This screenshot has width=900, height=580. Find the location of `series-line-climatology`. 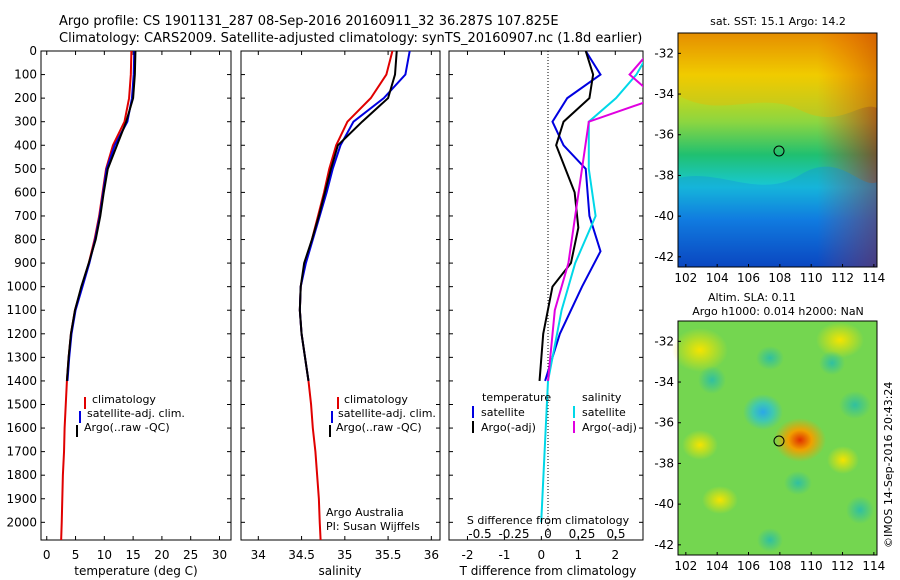

series-line-climatology is located at coordinates (96, 295).